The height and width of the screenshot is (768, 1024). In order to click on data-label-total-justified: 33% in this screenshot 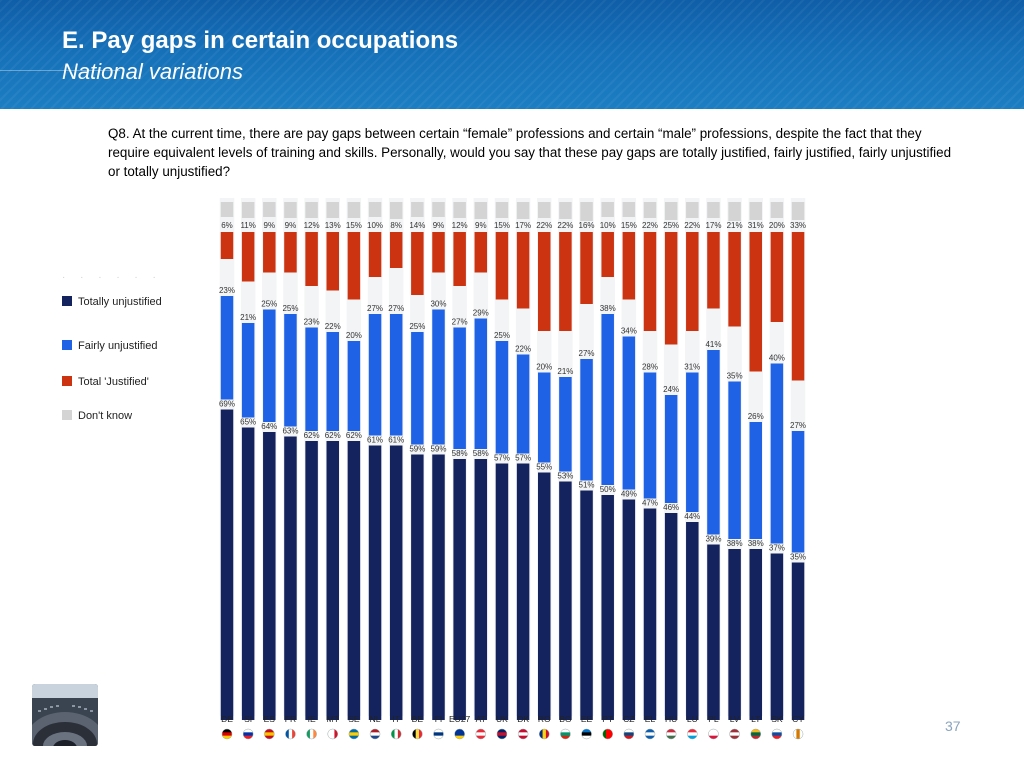, I will do `click(798, 225)`.